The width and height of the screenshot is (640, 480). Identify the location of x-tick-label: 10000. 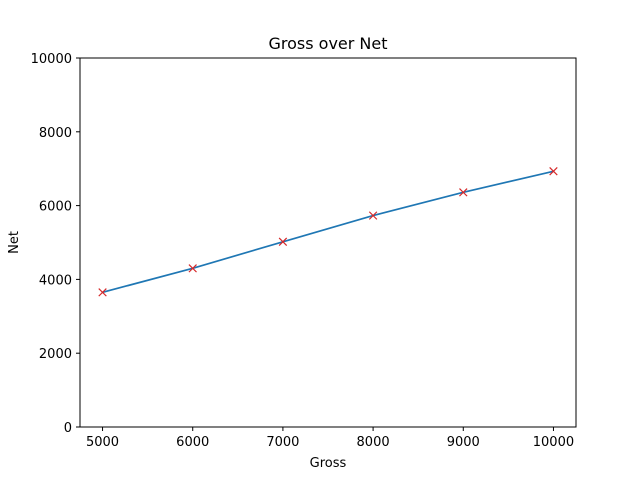
(553, 442).